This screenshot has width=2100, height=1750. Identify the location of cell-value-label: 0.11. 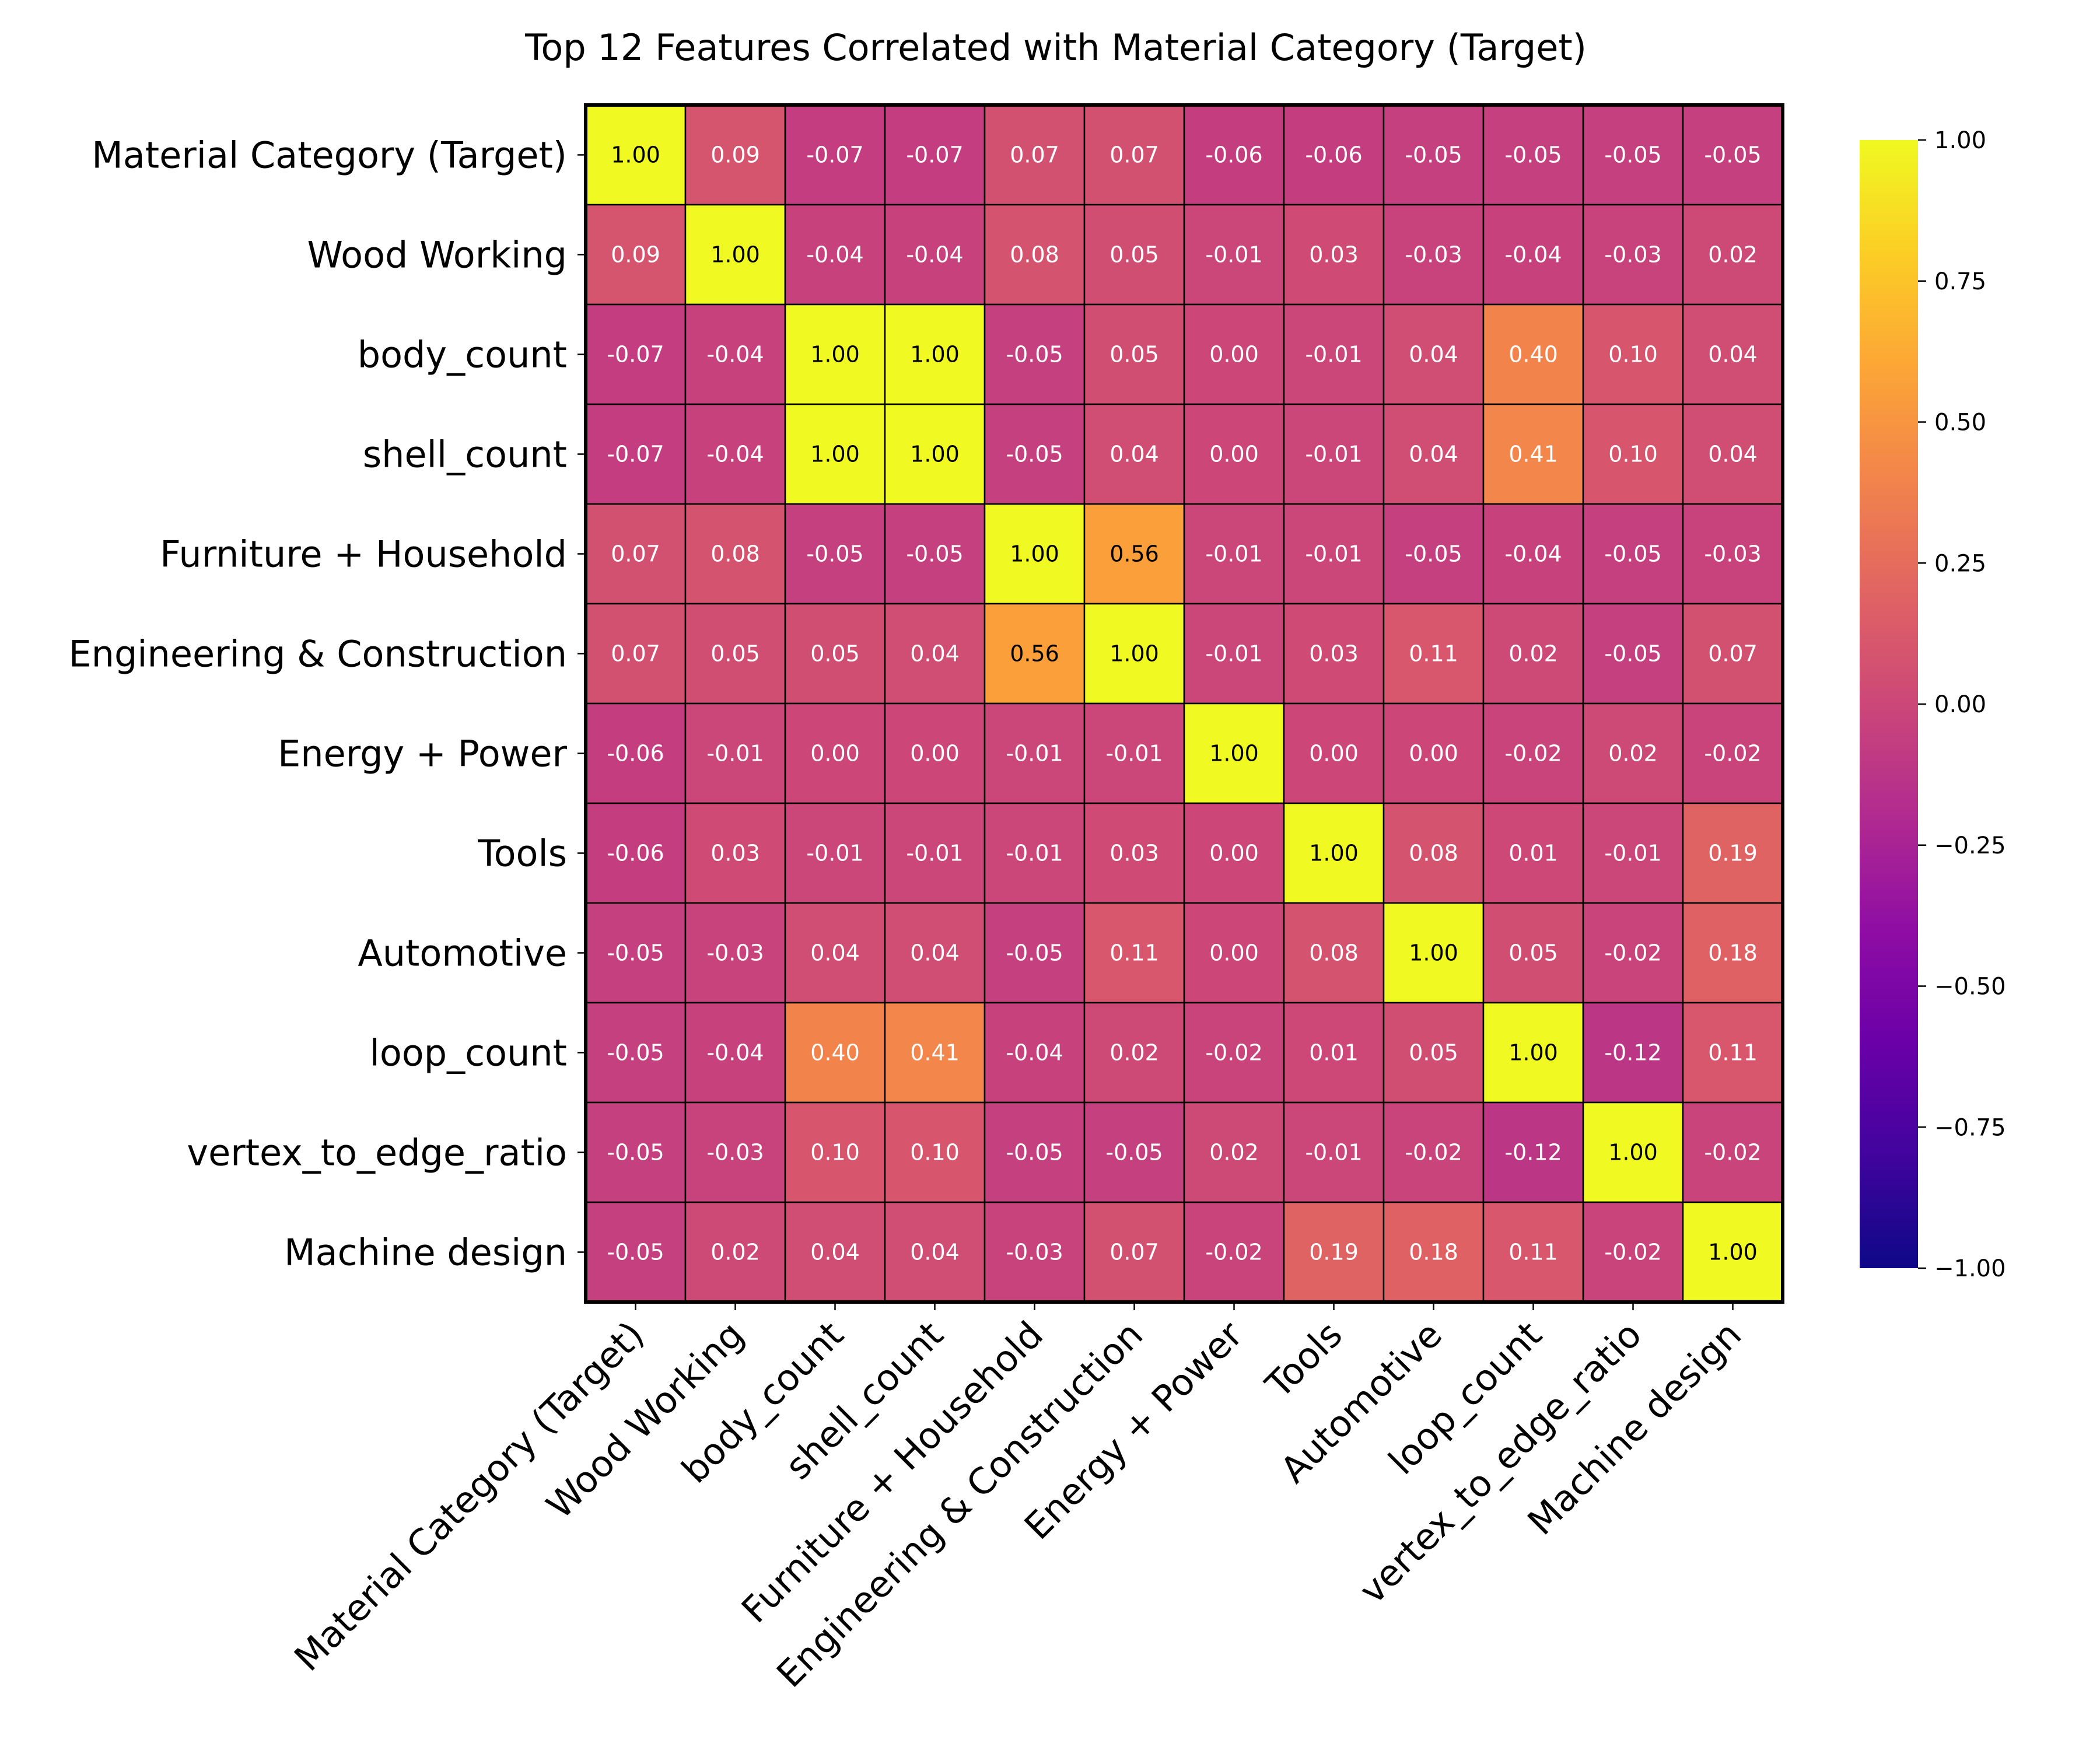
(1134, 953).